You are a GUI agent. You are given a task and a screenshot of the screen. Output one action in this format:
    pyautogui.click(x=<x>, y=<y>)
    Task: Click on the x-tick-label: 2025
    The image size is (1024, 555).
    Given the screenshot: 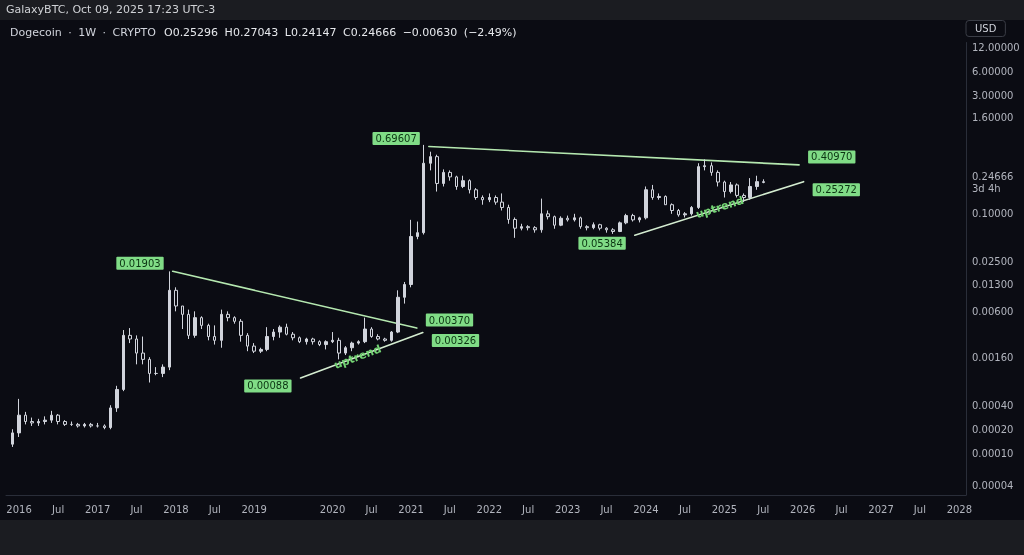 What is the action you would take?
    pyautogui.click(x=724, y=509)
    